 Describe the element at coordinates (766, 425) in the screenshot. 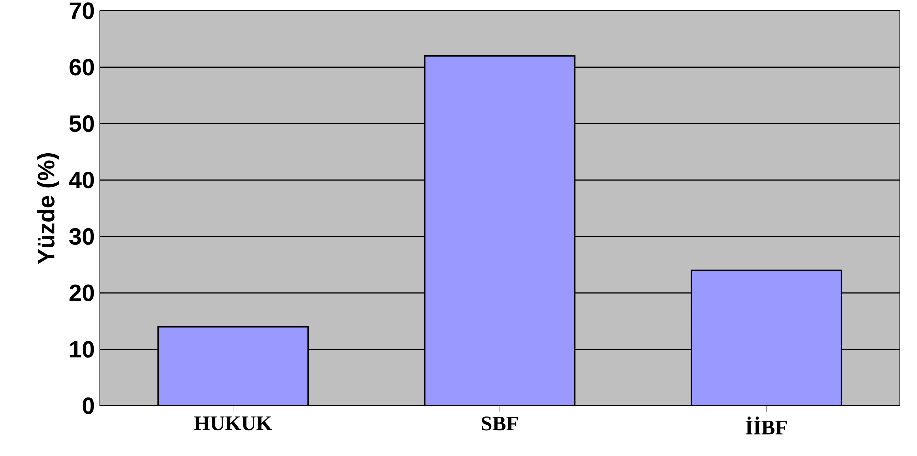

I see `x-tick-label: İİBF` at that location.